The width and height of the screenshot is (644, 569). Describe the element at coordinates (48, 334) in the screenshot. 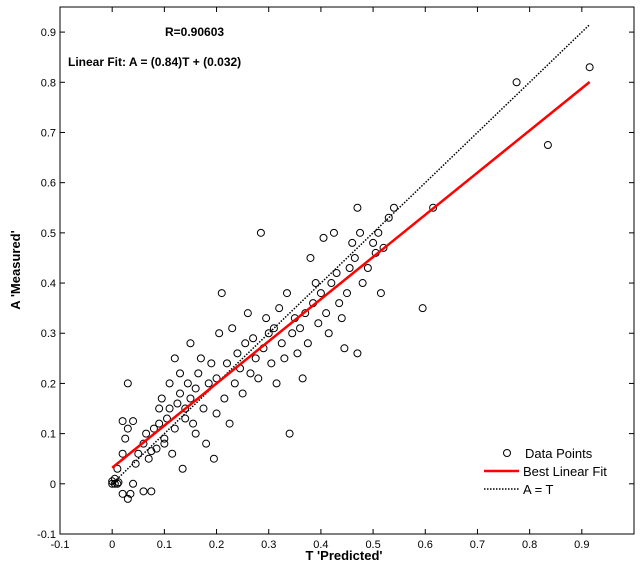

I see `y-tick-label: 0.3` at that location.